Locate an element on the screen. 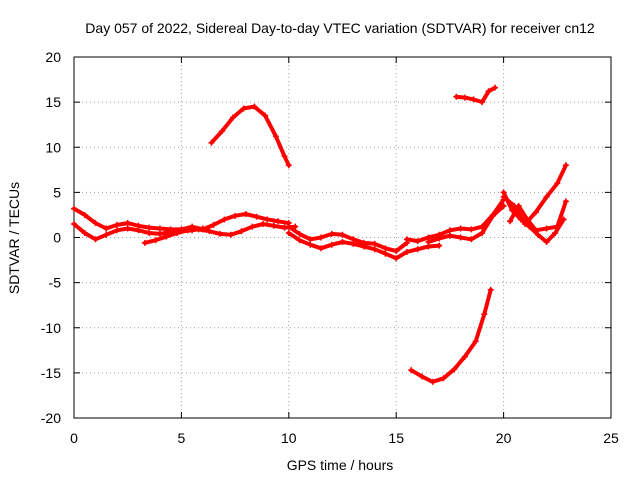  x-axis-label: GPS time / hours is located at coordinates (340, 465).